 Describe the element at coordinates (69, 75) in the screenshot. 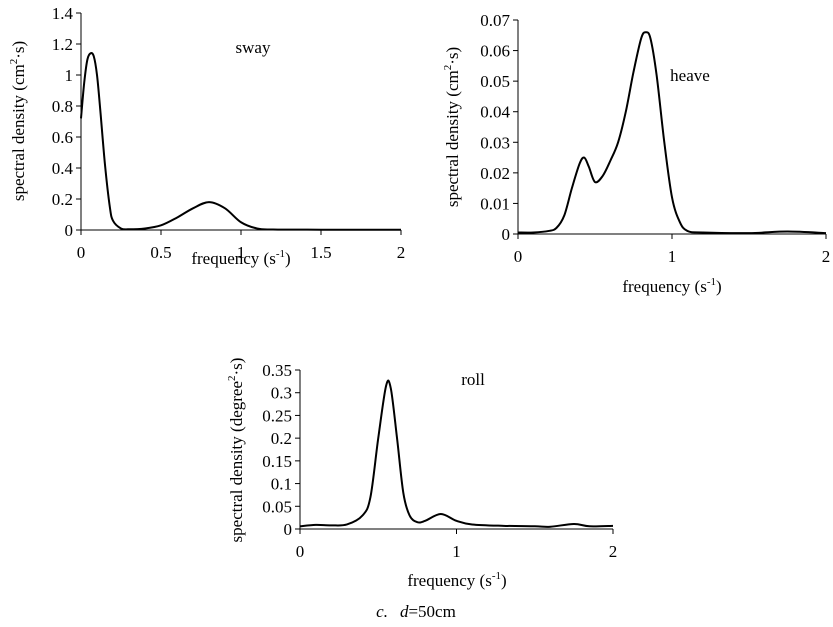

I see `y-tick-label: 1` at that location.